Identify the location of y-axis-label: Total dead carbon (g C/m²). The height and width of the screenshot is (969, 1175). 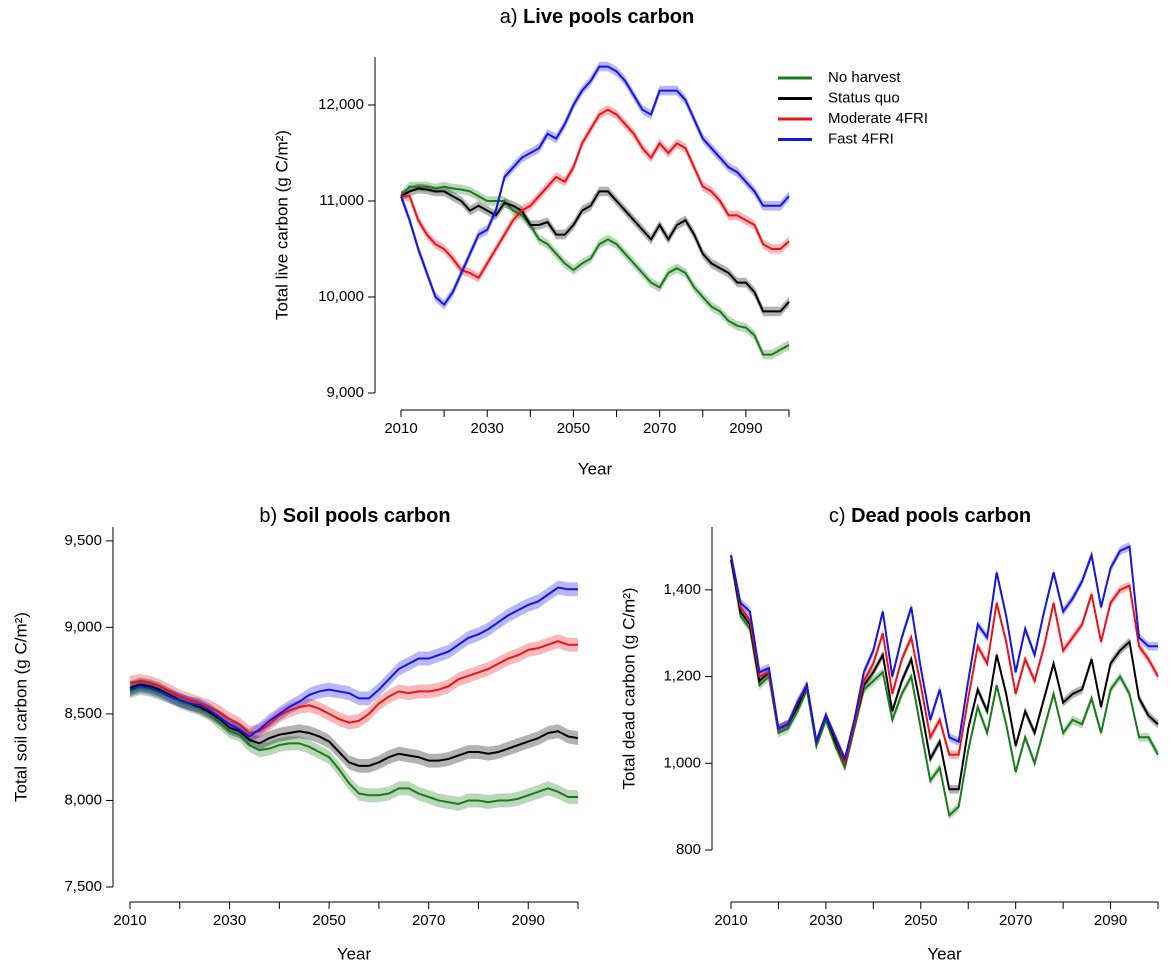
(628, 688).